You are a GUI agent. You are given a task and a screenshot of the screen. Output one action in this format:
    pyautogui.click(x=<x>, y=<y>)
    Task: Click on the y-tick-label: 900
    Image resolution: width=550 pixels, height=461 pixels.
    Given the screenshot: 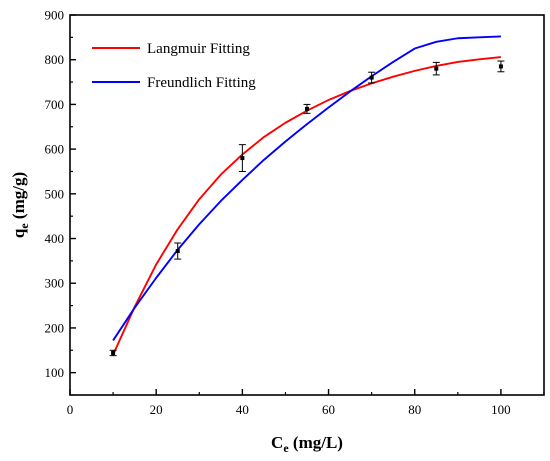 What is the action you would take?
    pyautogui.click(x=55, y=15)
    